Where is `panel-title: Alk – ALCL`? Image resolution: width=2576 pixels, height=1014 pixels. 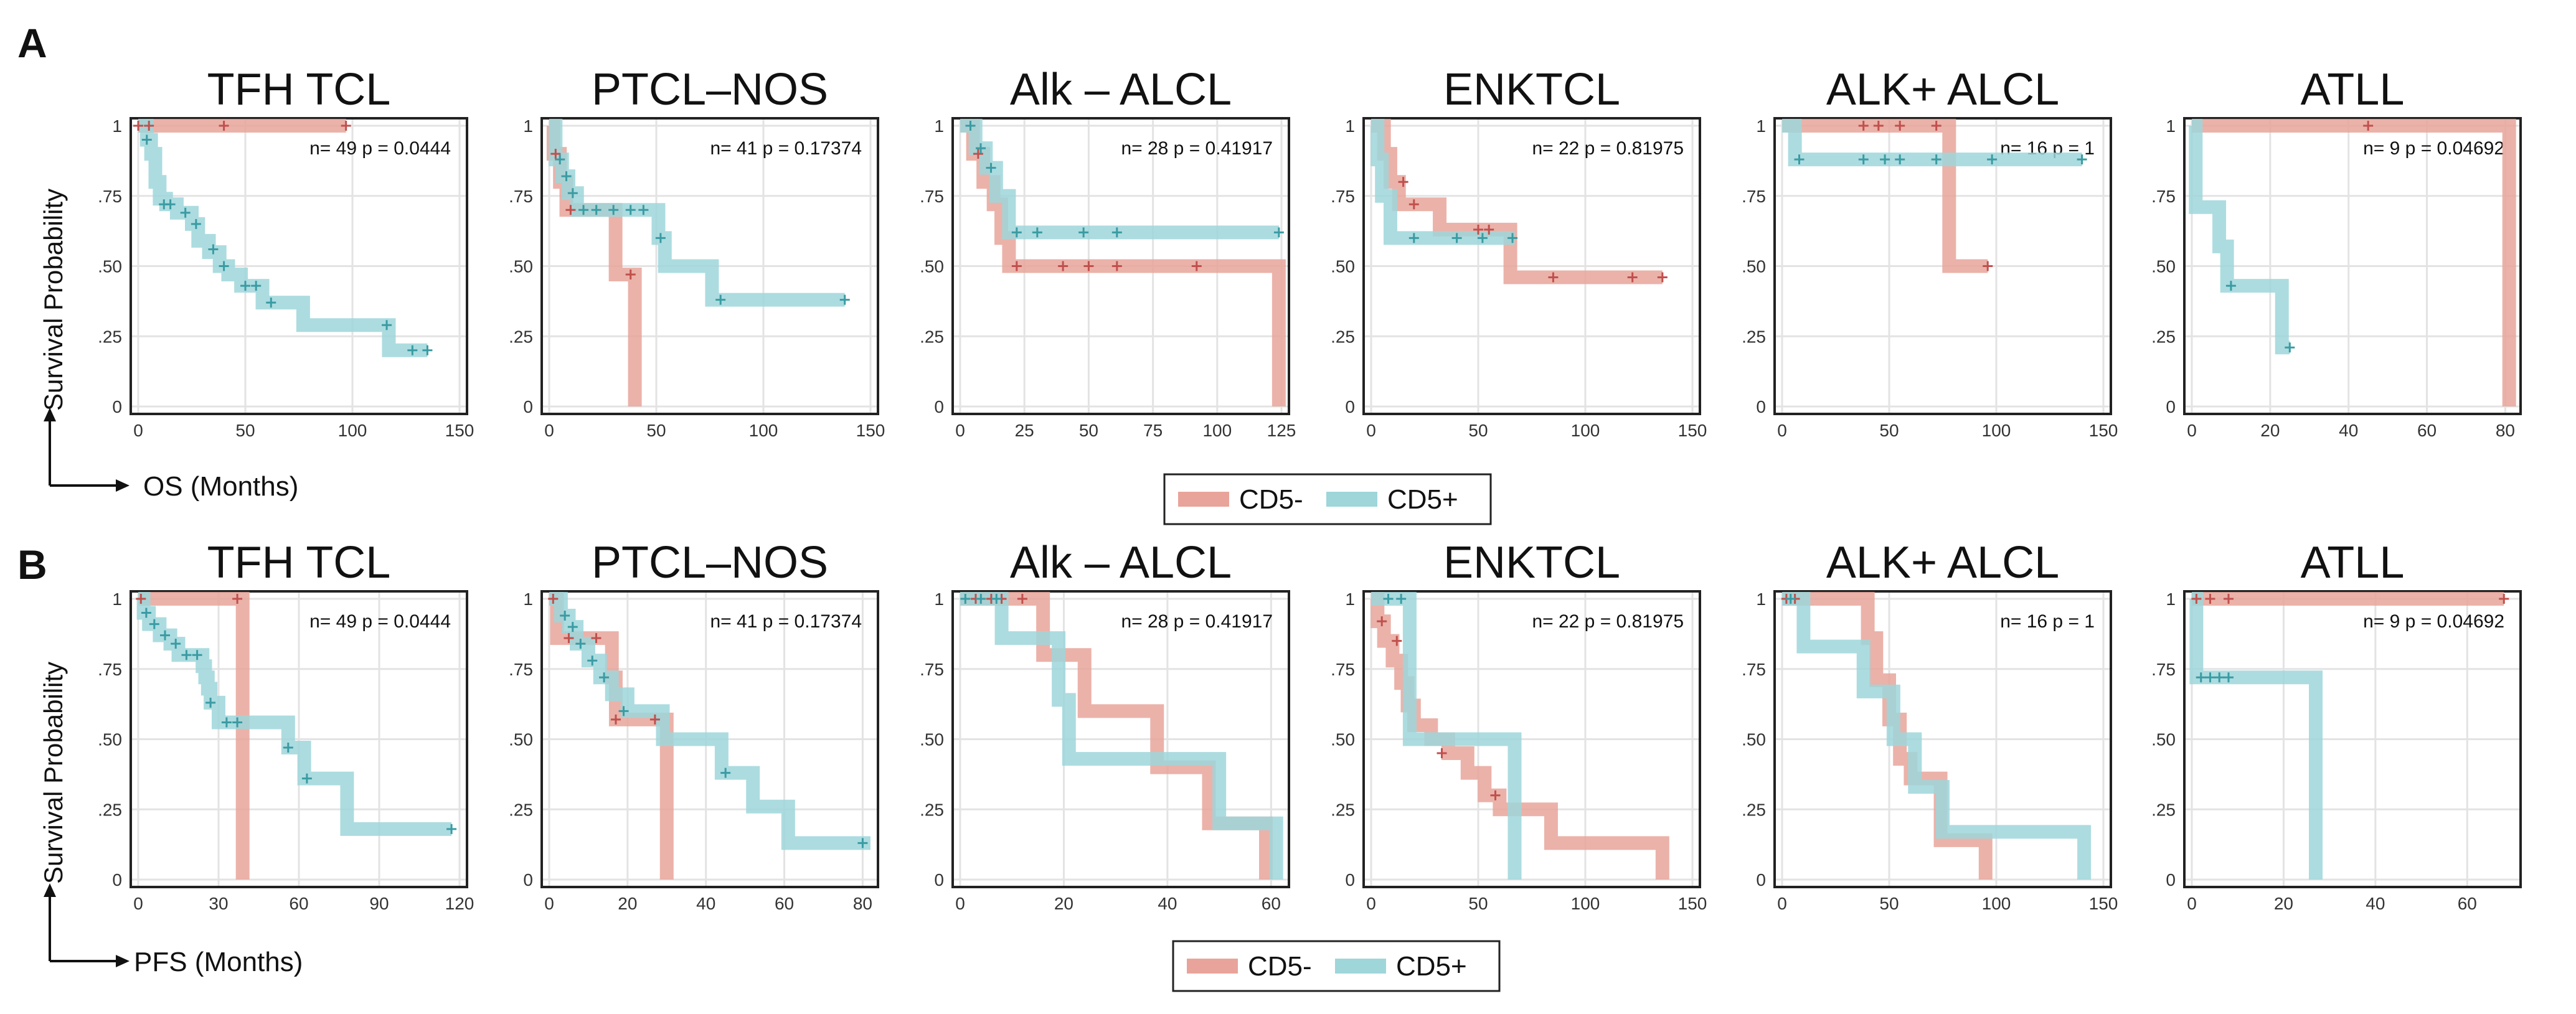
panel-title: Alk – ALCL is located at coordinates (1121, 563).